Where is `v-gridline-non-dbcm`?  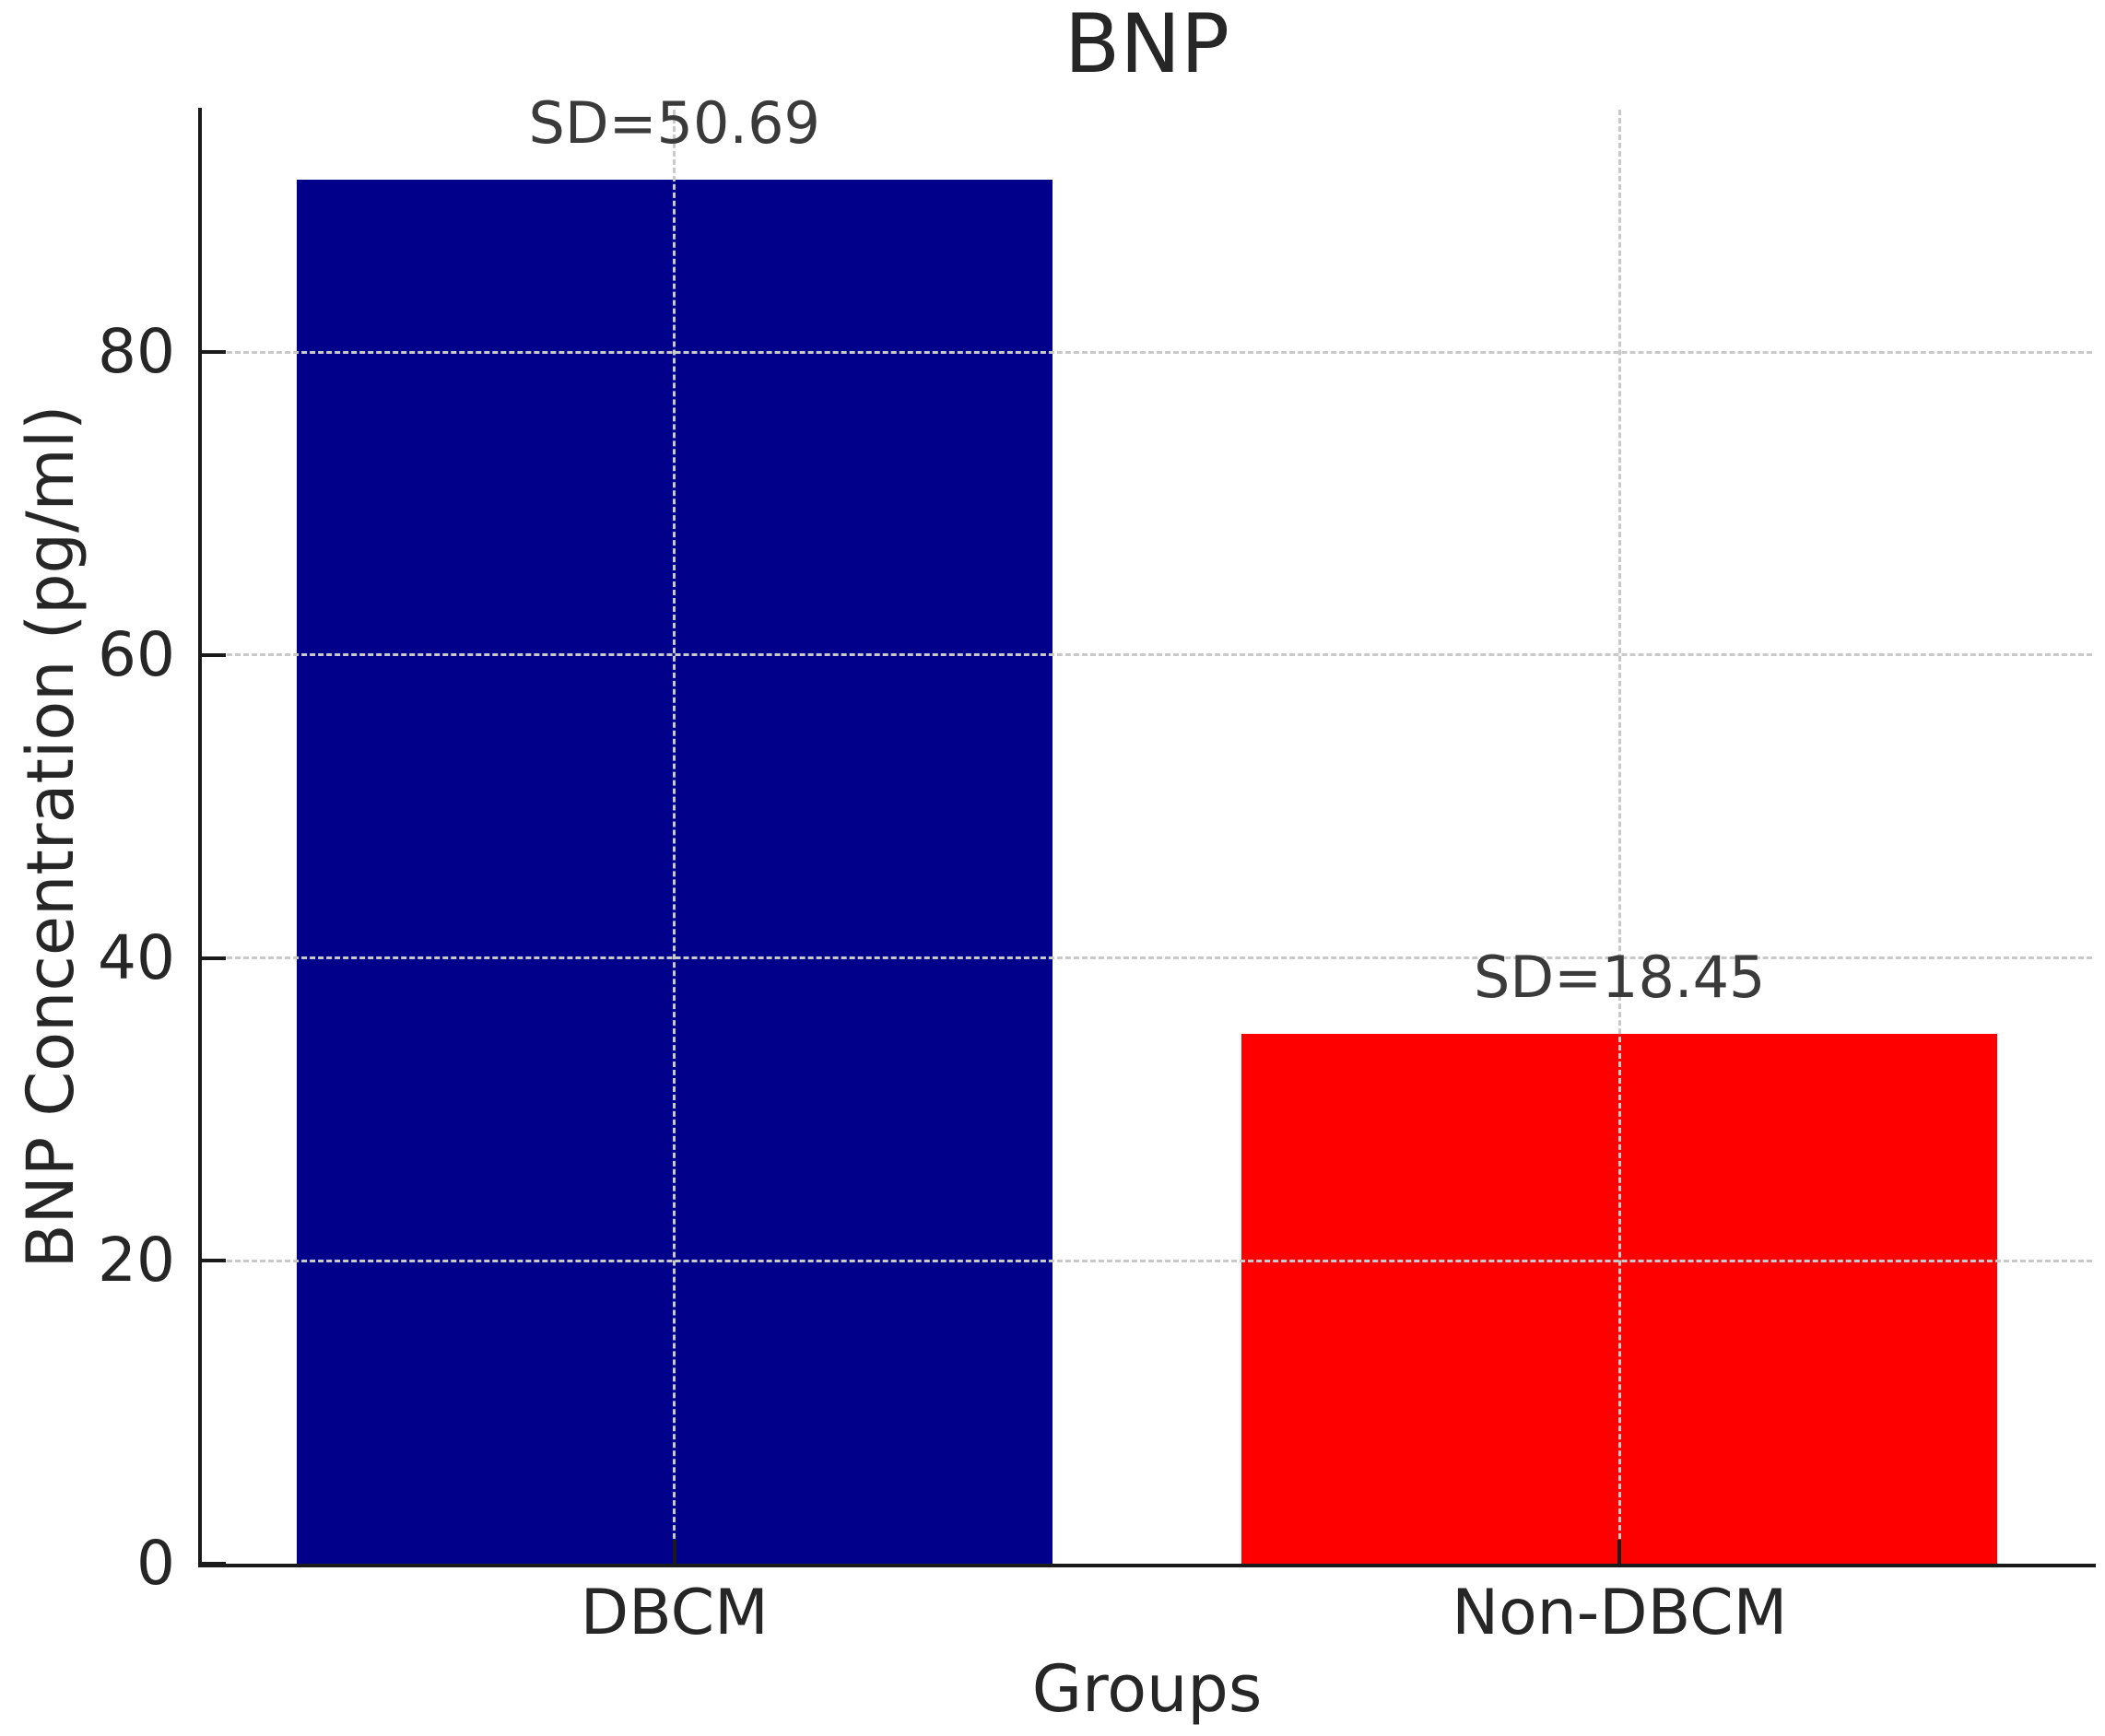 v-gridline-non-dbcm is located at coordinates (1619, 837).